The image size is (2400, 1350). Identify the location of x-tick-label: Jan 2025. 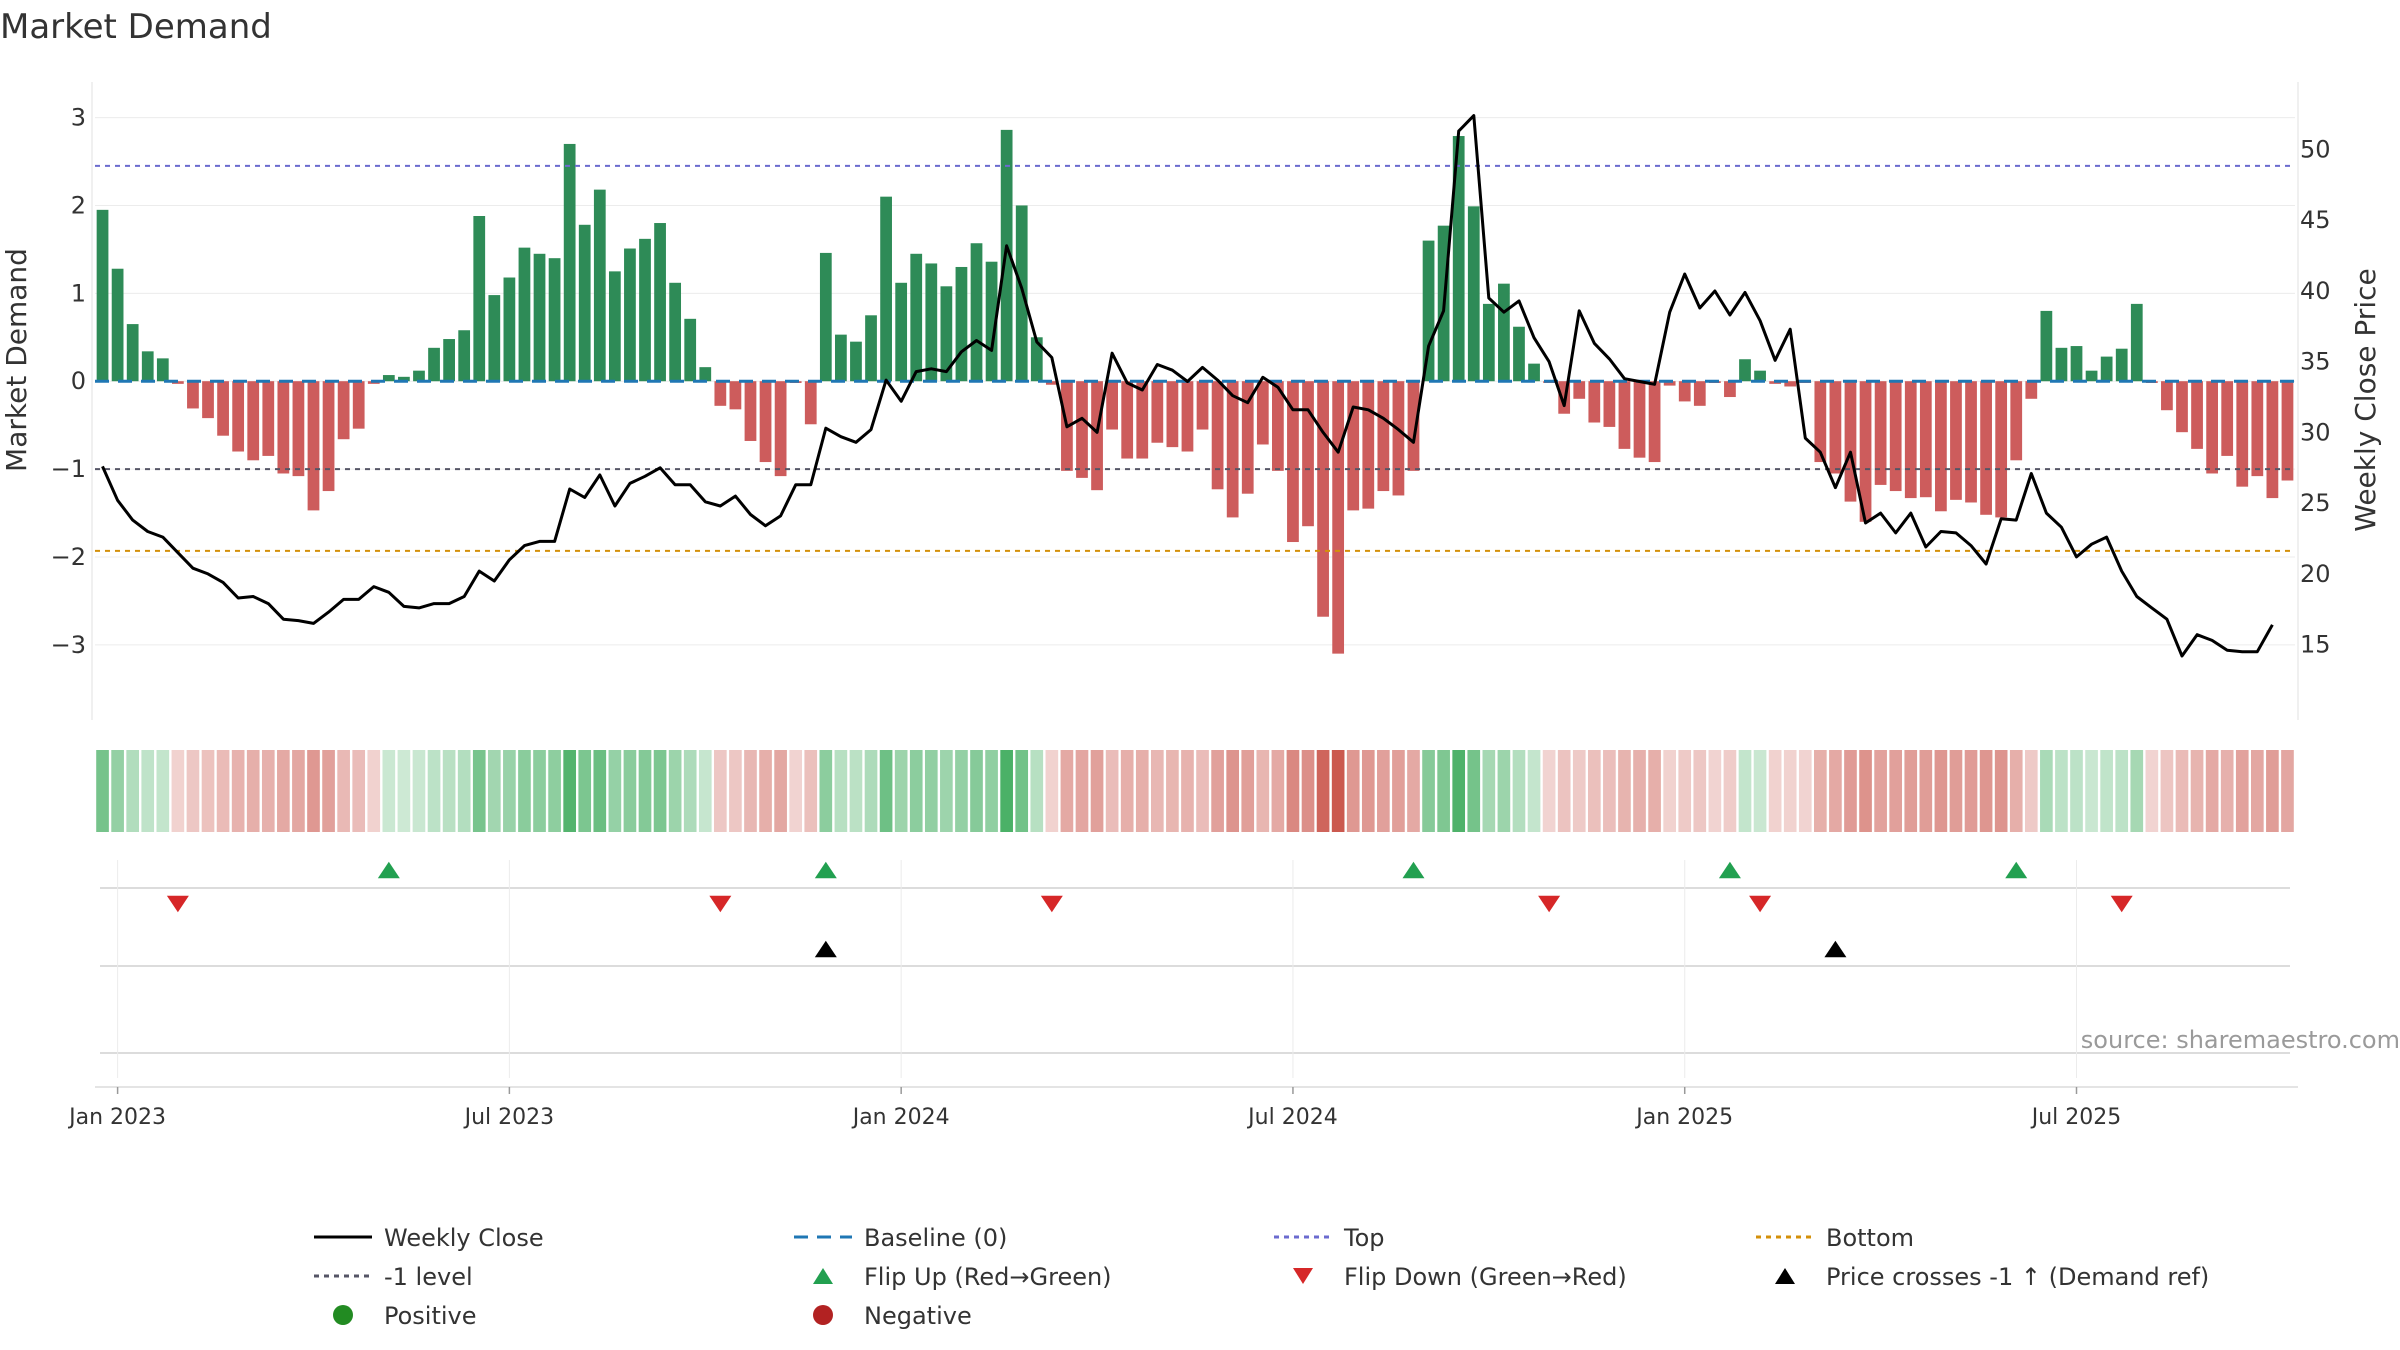
(1683, 1117).